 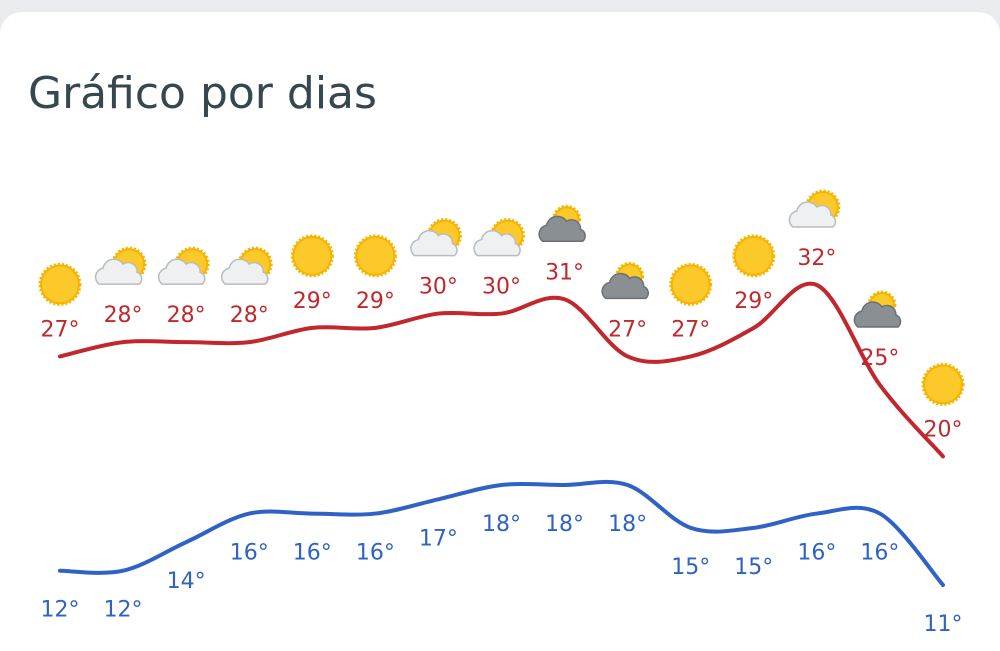 What do you see at coordinates (202, 93) in the screenshot?
I see `chart-title: Gráfico por dias` at bounding box center [202, 93].